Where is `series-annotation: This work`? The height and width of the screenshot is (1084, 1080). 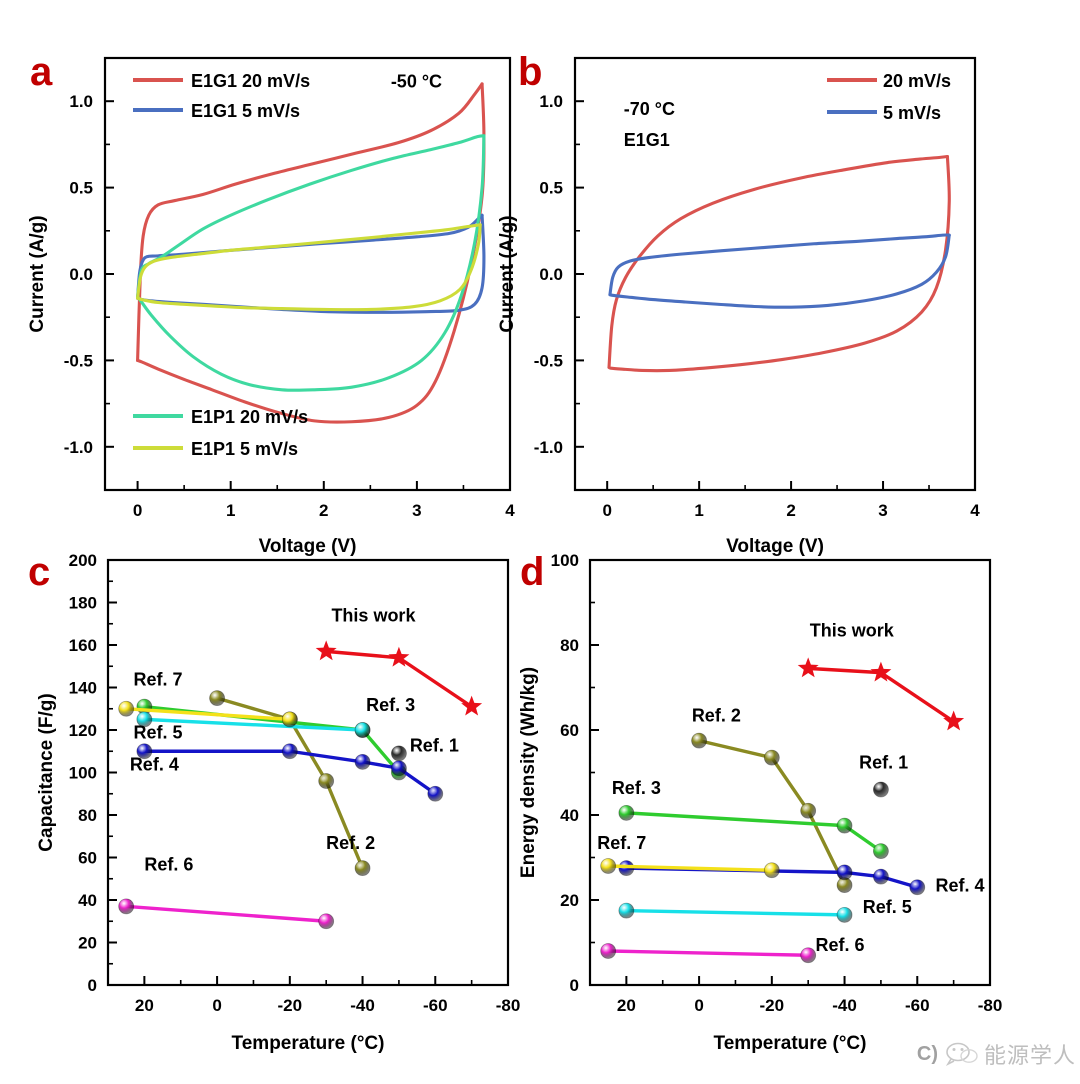 series-annotation: This work is located at coordinates (852, 631).